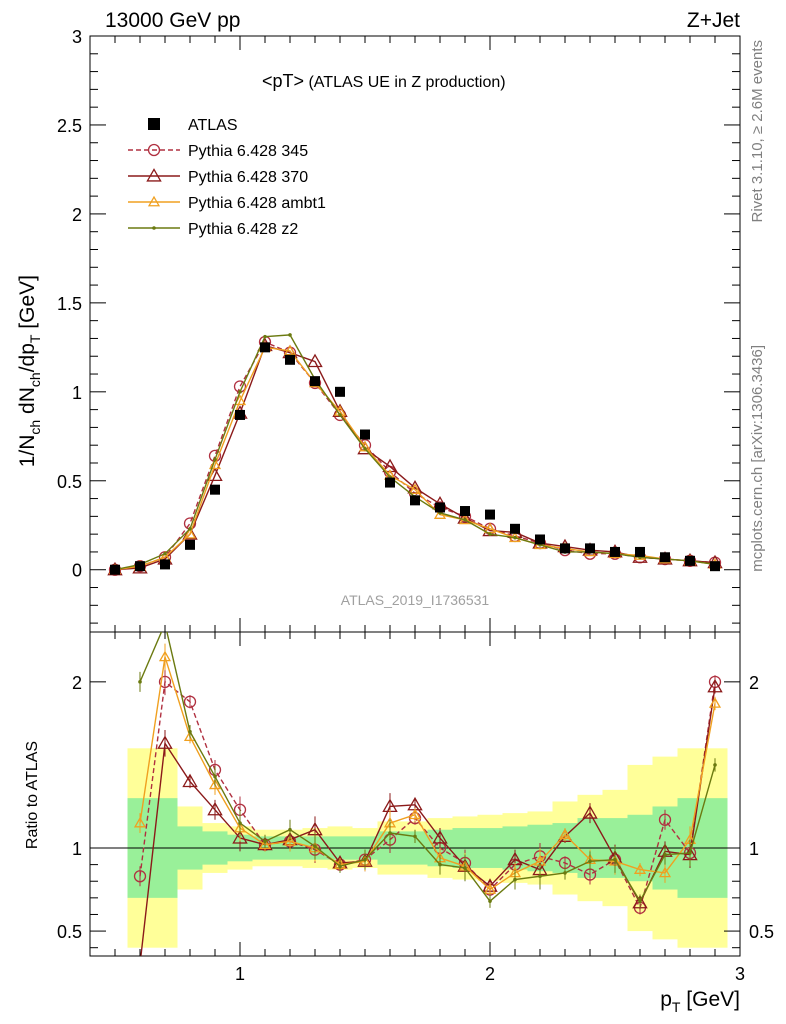 This screenshot has height=1024, width=786. Describe the element at coordinates (666, 999) in the screenshot. I see `x-label-part1: p` at that location.